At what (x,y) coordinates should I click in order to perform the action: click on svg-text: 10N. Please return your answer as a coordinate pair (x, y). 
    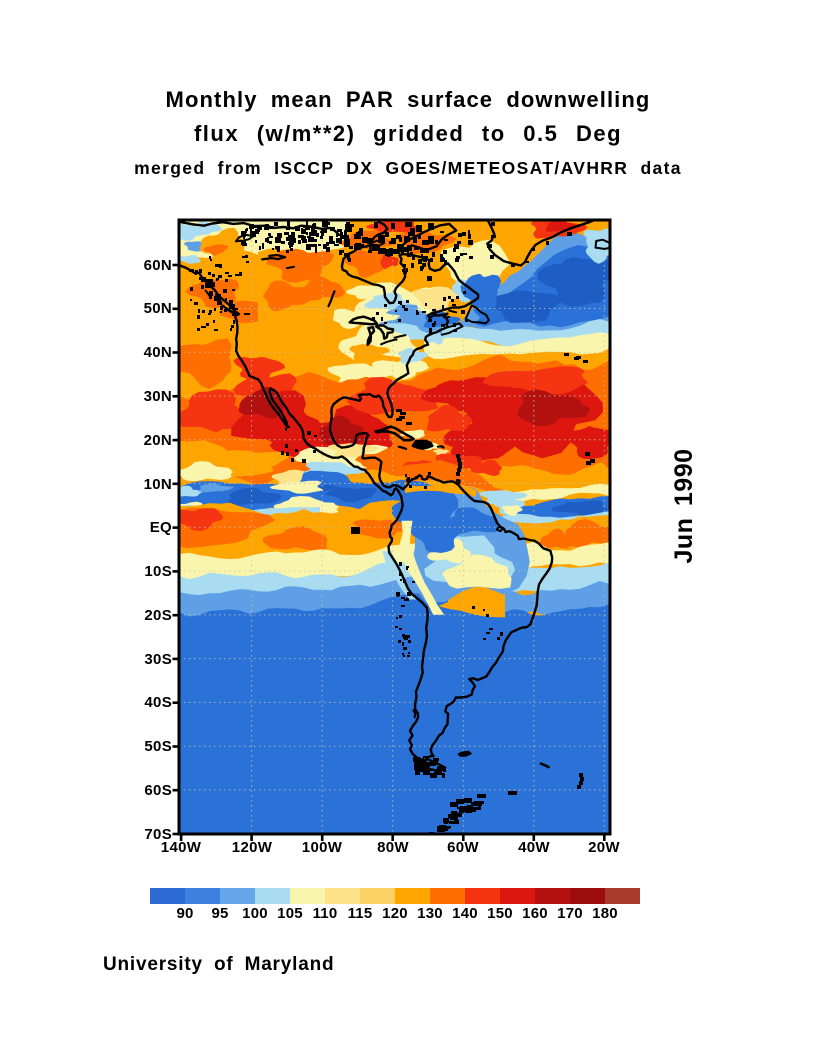
    Looking at the image, I should click on (158, 484).